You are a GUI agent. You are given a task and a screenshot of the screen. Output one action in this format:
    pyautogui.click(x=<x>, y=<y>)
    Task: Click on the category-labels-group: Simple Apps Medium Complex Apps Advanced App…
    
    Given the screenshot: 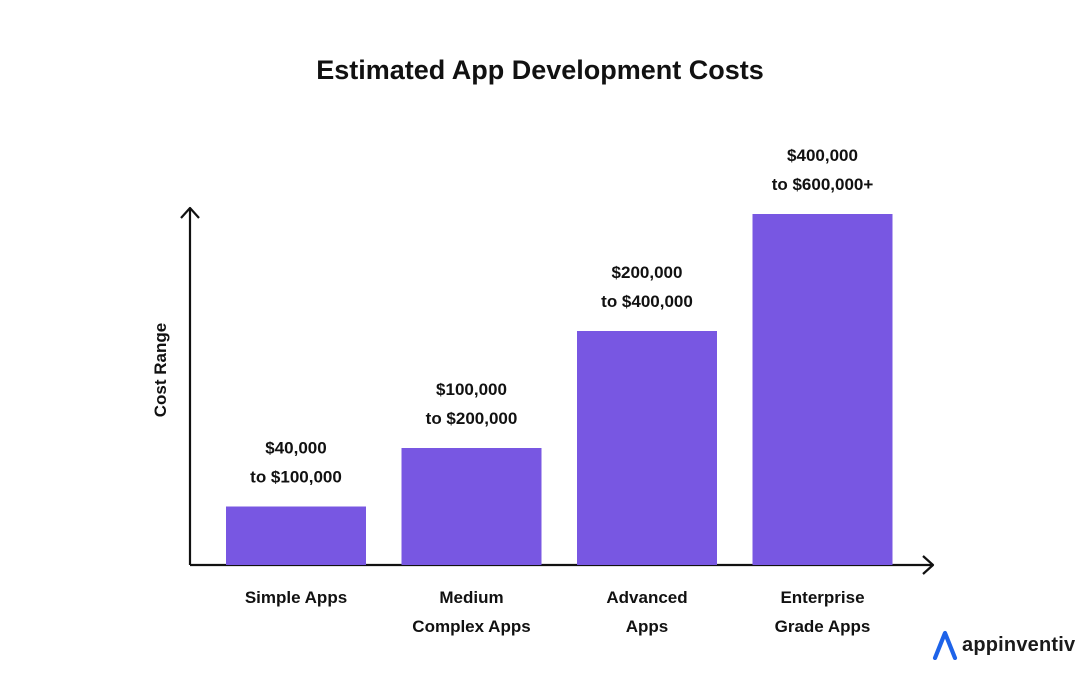 What is the action you would take?
    pyautogui.click(x=558, y=612)
    